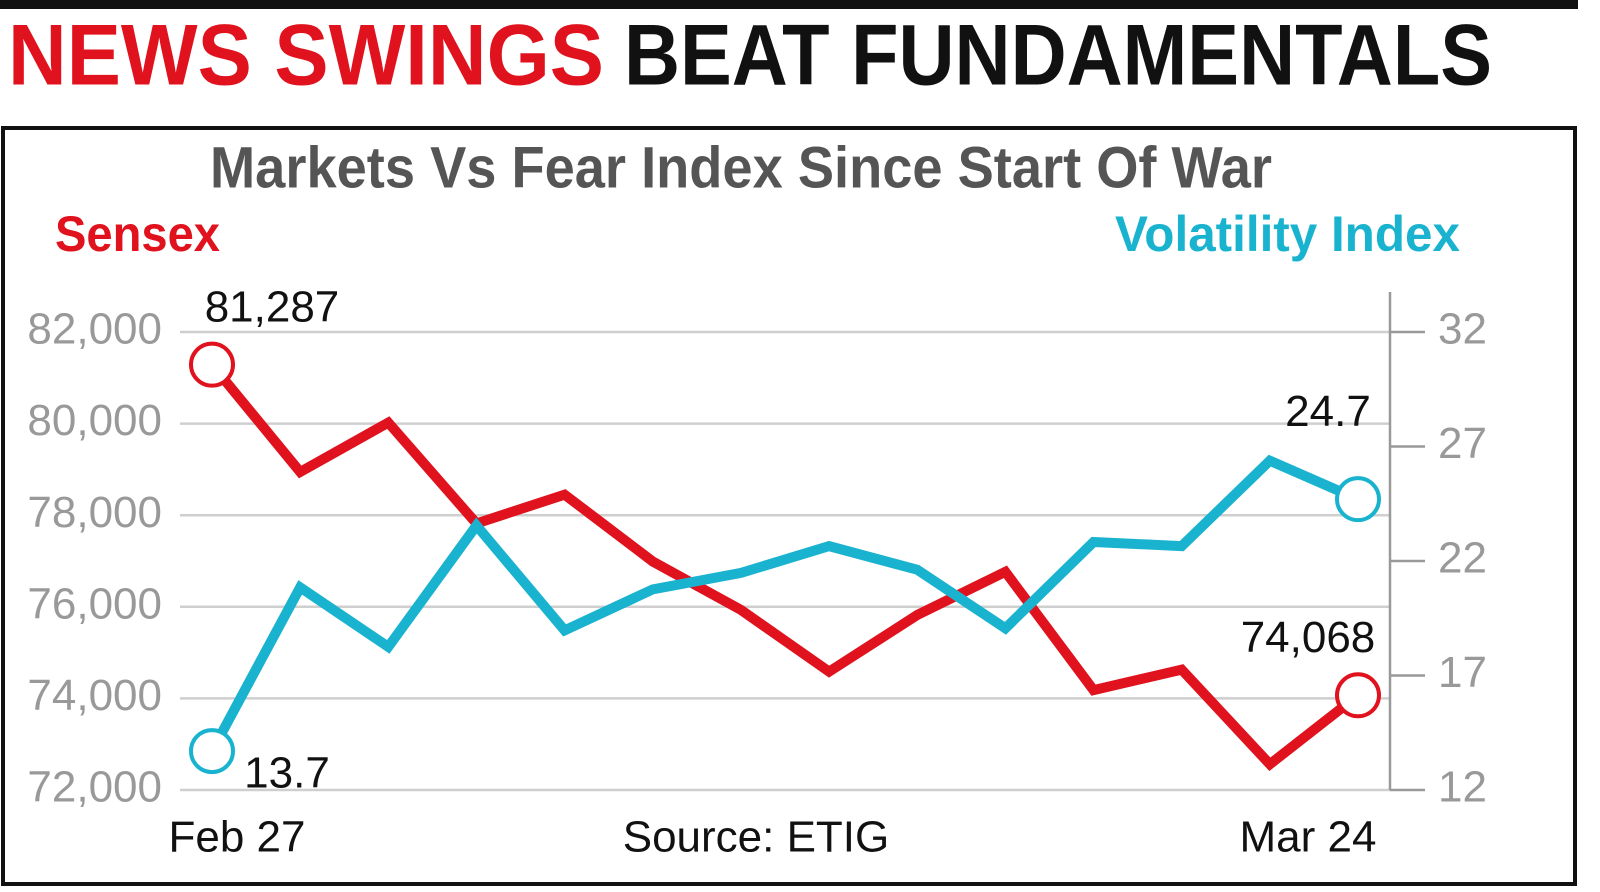  What do you see at coordinates (1308, 637) in the screenshot?
I see `value-label: 74,068` at bounding box center [1308, 637].